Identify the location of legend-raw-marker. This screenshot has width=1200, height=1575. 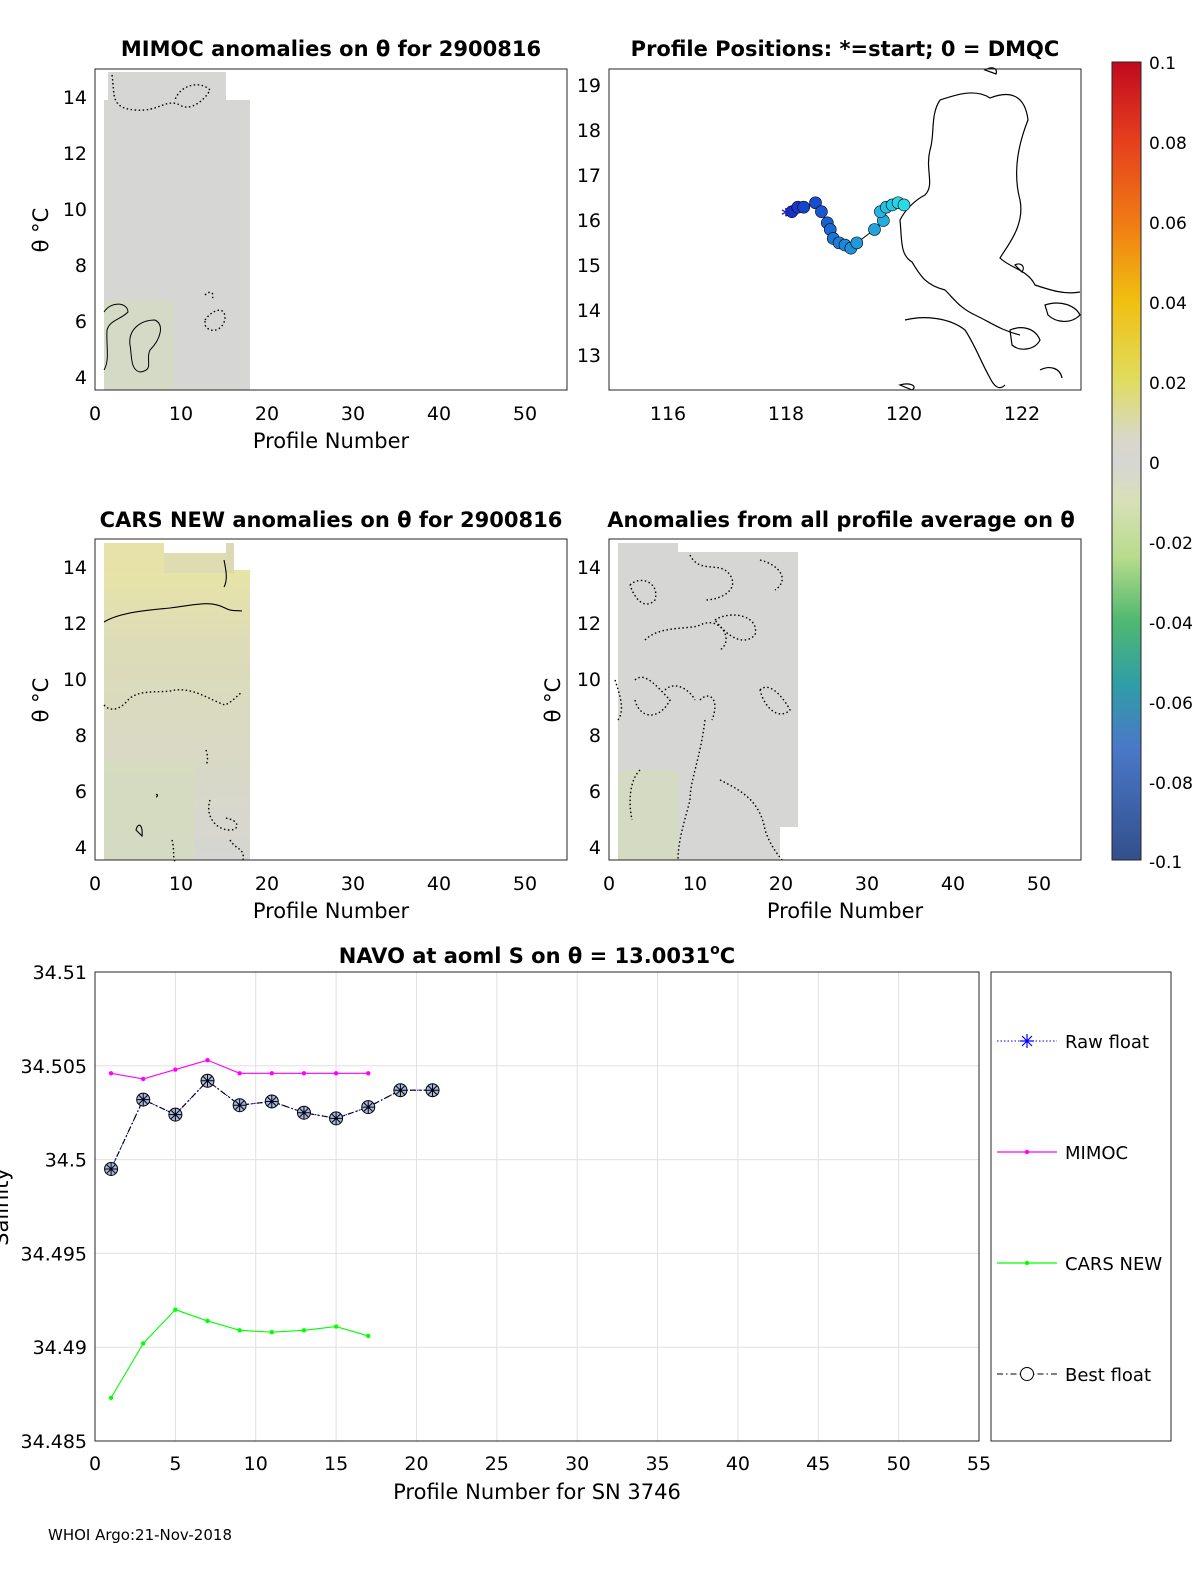
(1027, 1041).